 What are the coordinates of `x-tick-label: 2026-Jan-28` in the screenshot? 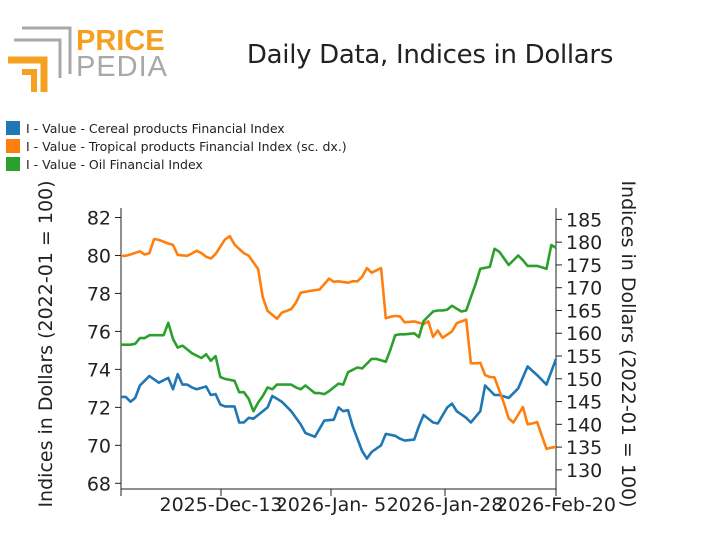 It's located at (445, 505).